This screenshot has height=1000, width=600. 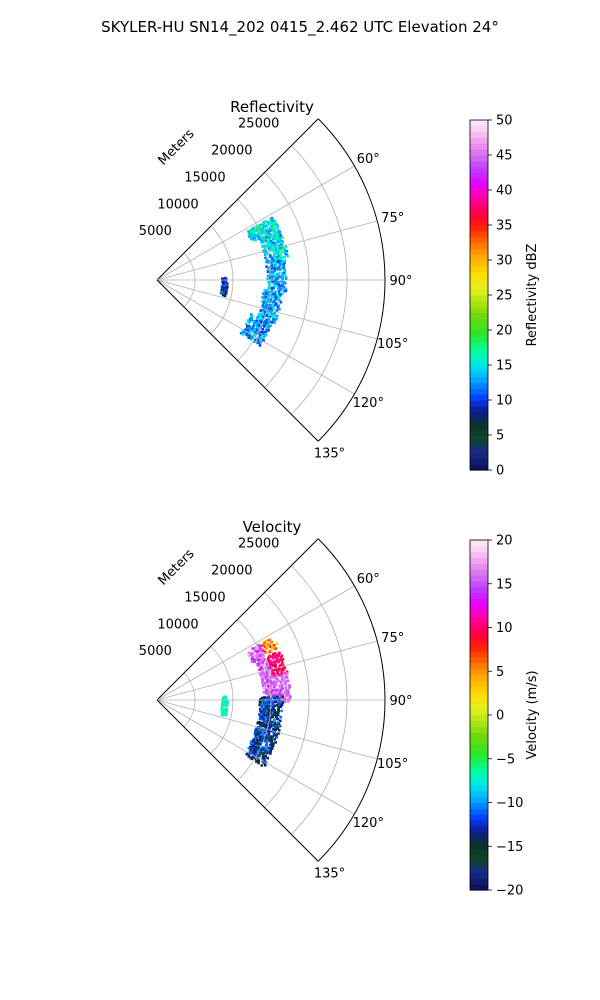 What do you see at coordinates (392, 344) in the screenshot?
I see `angle-tick-label: 105°` at bounding box center [392, 344].